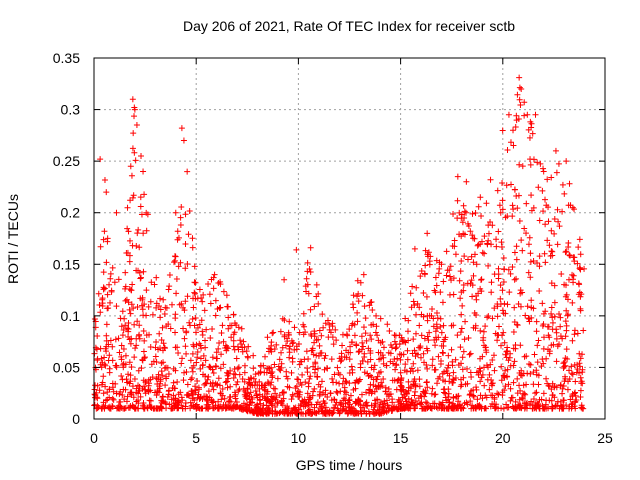 The image size is (640, 480). What do you see at coordinates (76, 419) in the screenshot?
I see `y-tick-label: 0` at bounding box center [76, 419].